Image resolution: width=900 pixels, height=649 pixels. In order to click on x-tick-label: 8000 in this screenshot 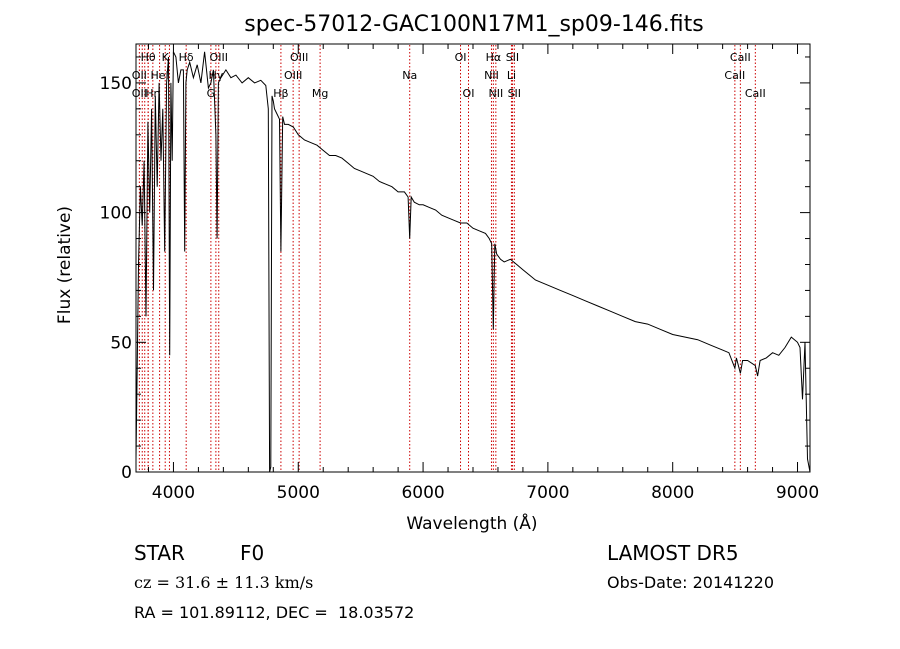, I will do `click(672, 493)`.